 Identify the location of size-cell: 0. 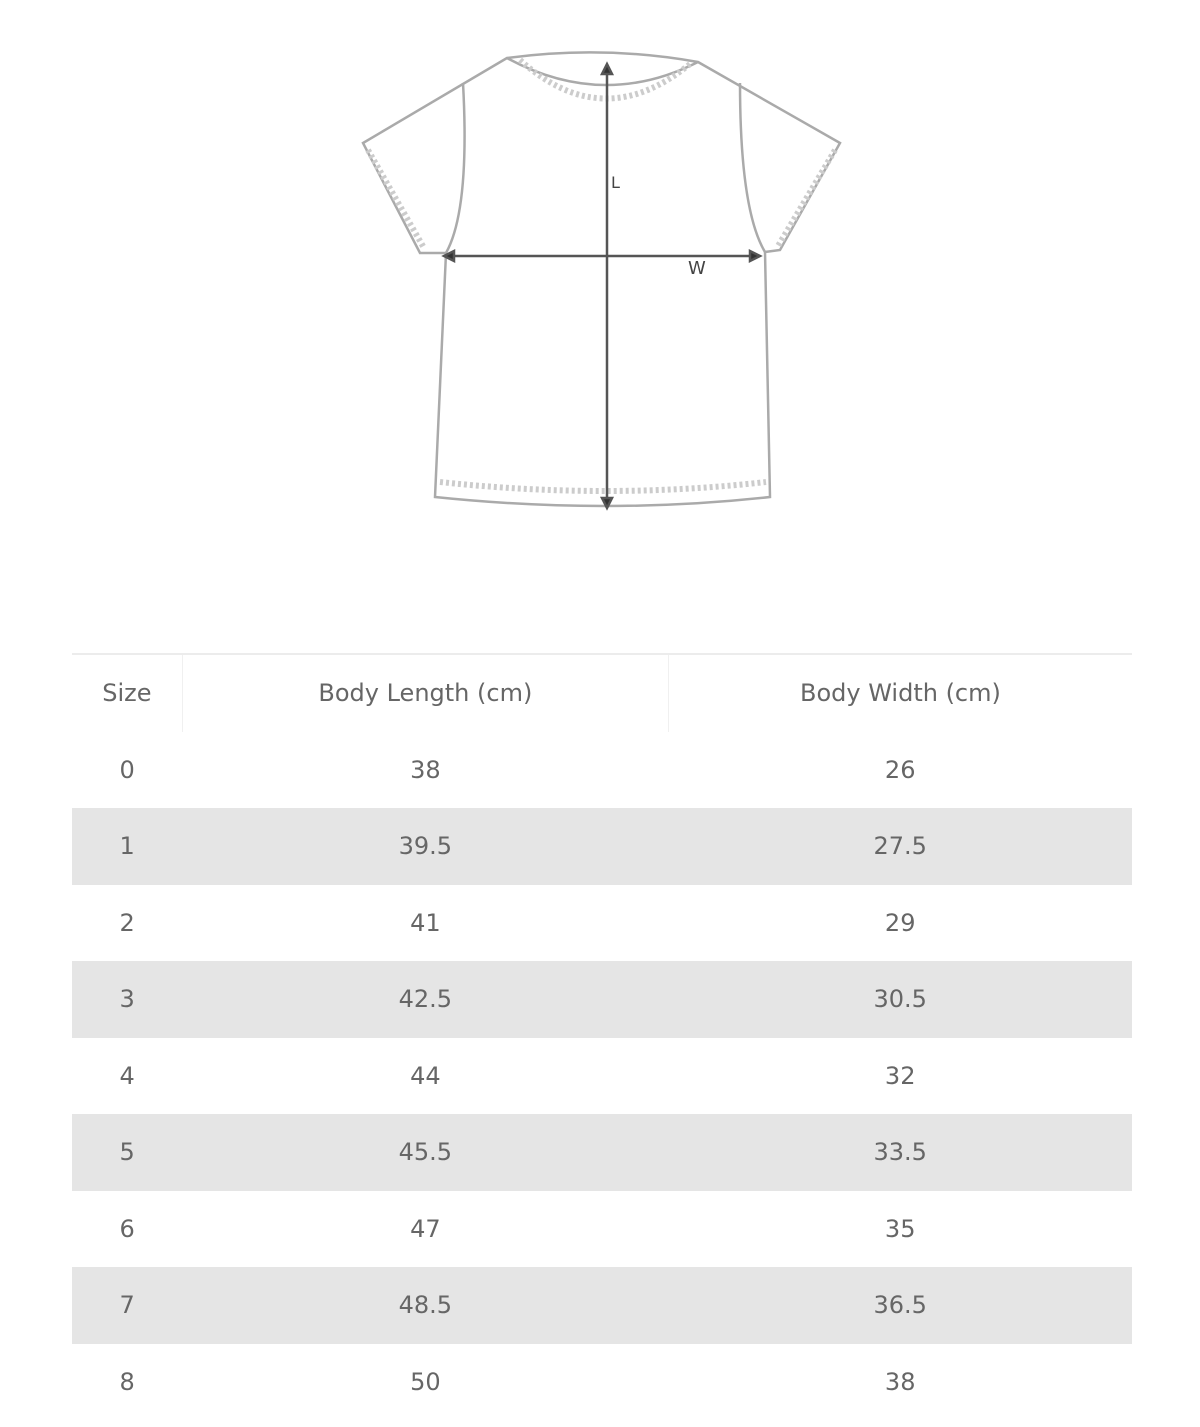
(127, 769).